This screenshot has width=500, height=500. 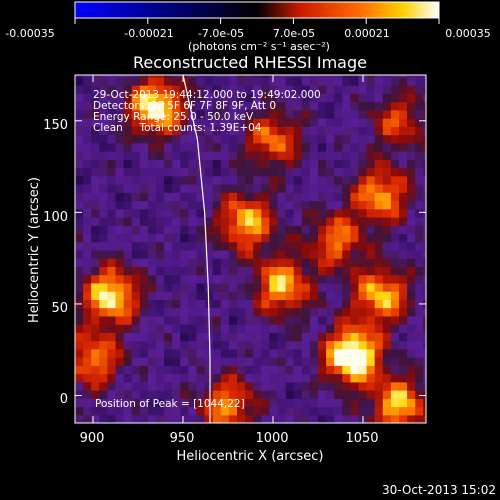 I want to click on time-range-label: 29-Oct-2013 19:44:12.000 to 19:49:02.000, so click(x=207, y=95).